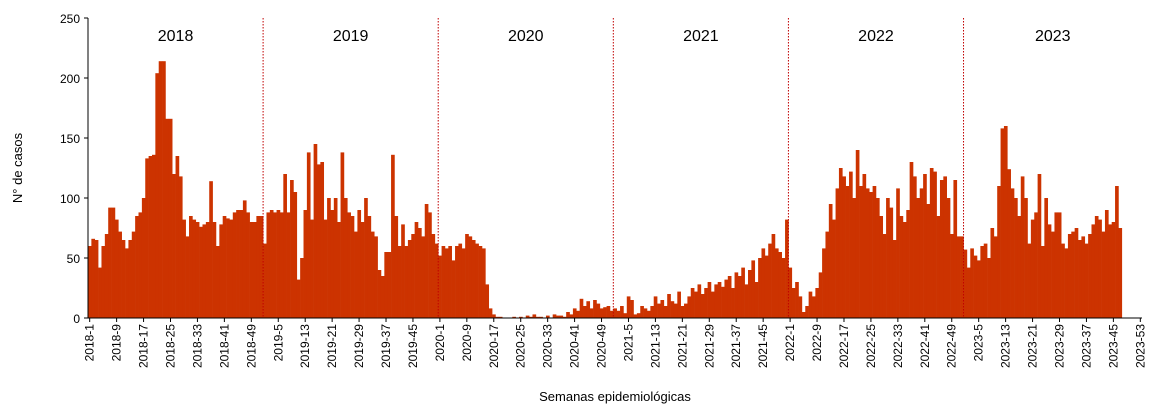 The height and width of the screenshot is (407, 1157). Describe the element at coordinates (351, 36) in the screenshot. I see `year-label: 2019` at that location.